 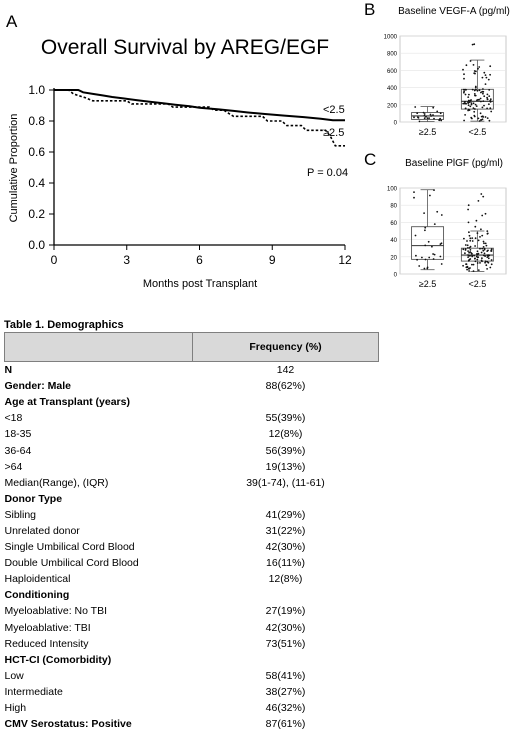 I want to click on table-row: CMV Serostatus: Positive 87(61%), so click(x=192, y=724).